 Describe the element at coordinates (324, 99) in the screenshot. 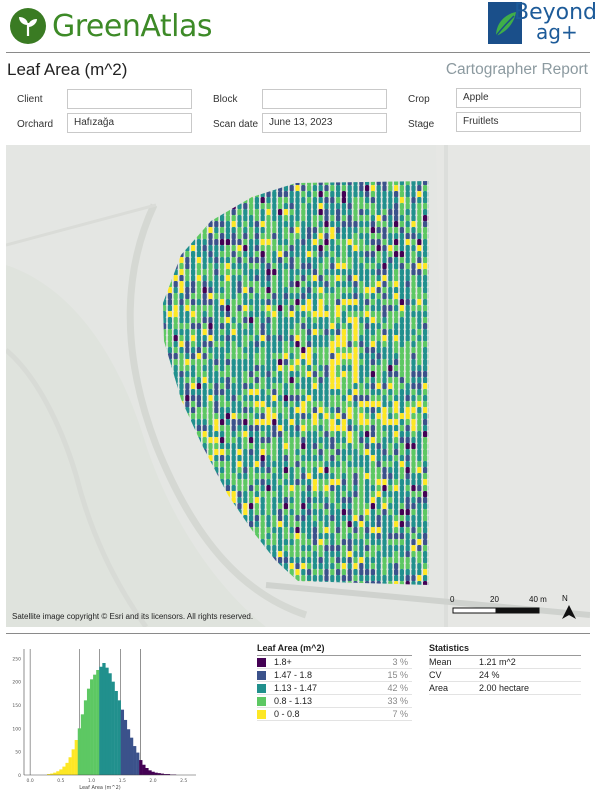

I see `block-field` at that location.